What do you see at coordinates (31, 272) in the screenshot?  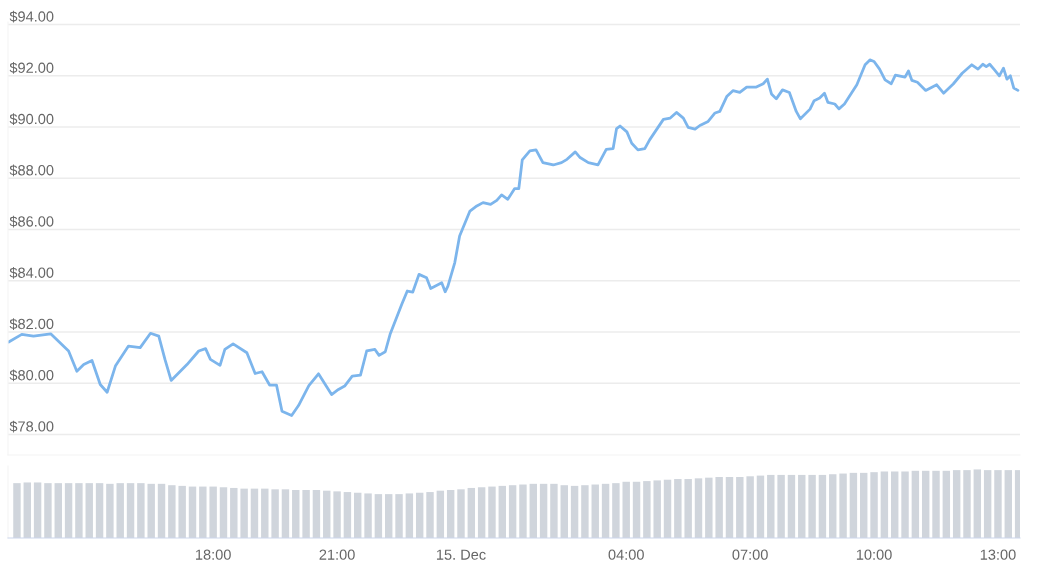 I see `y-tick-label: $84.00` at bounding box center [31, 272].